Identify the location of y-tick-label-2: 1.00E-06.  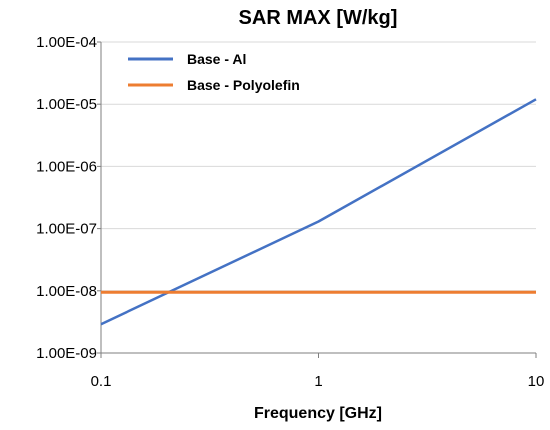
(66, 166).